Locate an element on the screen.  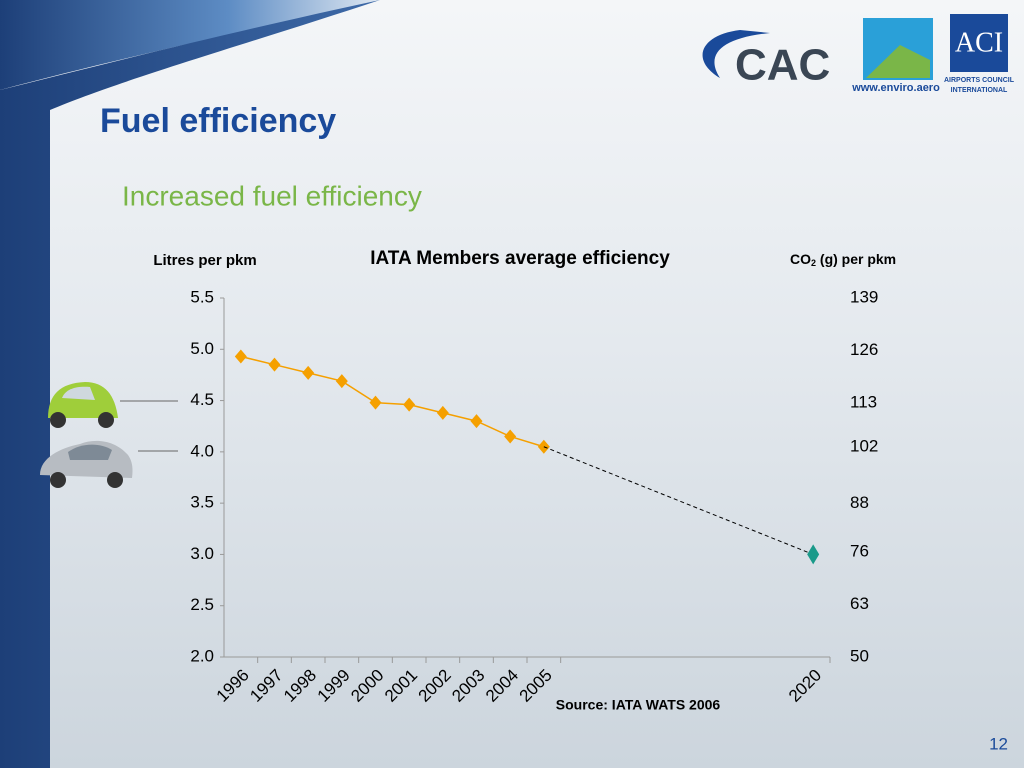
logo-aci: ACI AIRPORTS COUNCIL INTERNATIONAL is located at coordinates (979, 54).